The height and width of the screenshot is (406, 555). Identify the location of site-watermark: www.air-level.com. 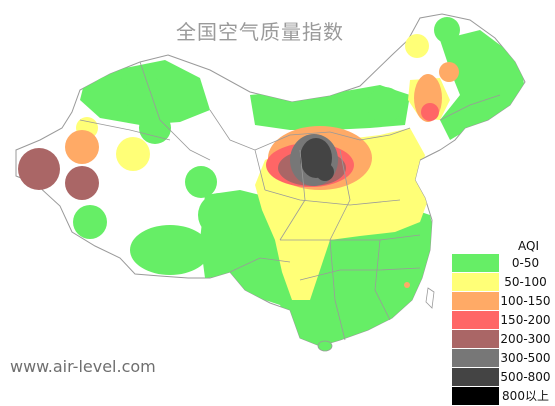
(83, 366).